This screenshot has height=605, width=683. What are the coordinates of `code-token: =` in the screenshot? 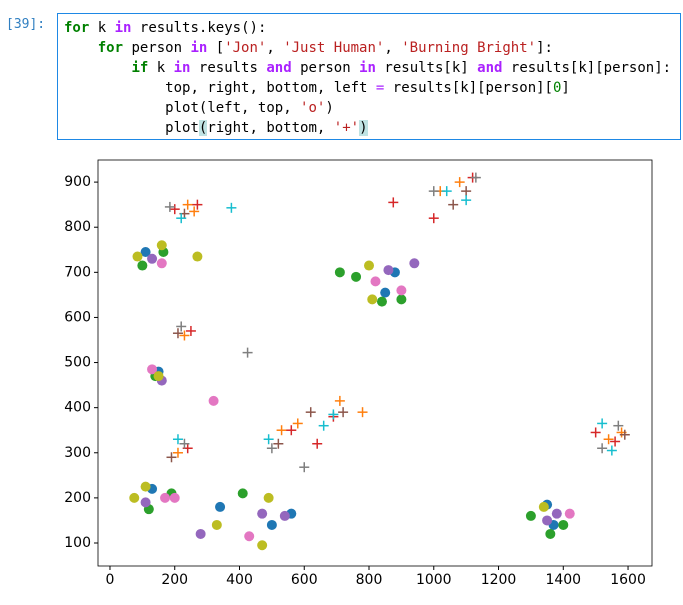 It's located at (380, 88).